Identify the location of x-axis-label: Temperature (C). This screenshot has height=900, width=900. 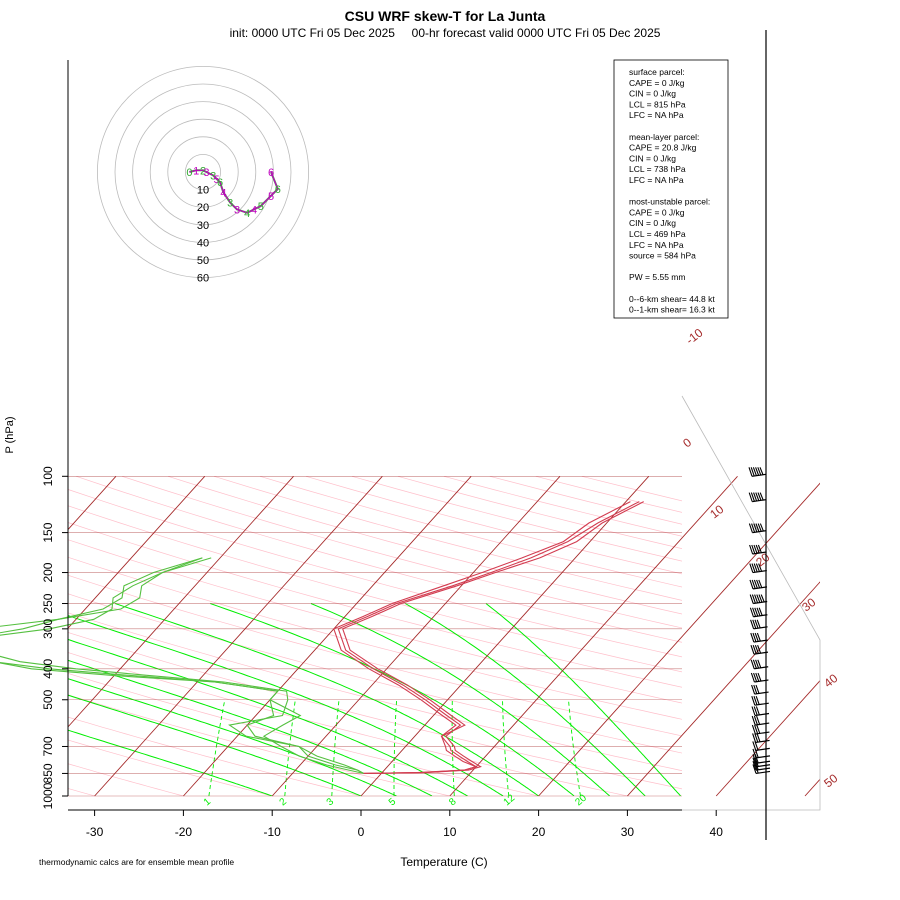
(443, 862).